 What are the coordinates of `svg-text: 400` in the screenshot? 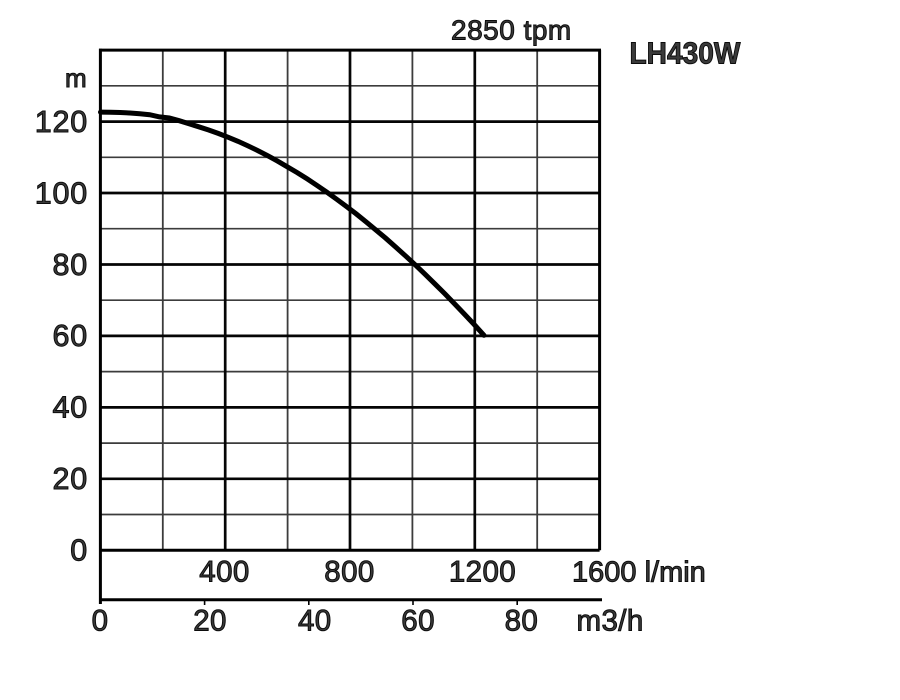 It's located at (224, 572).